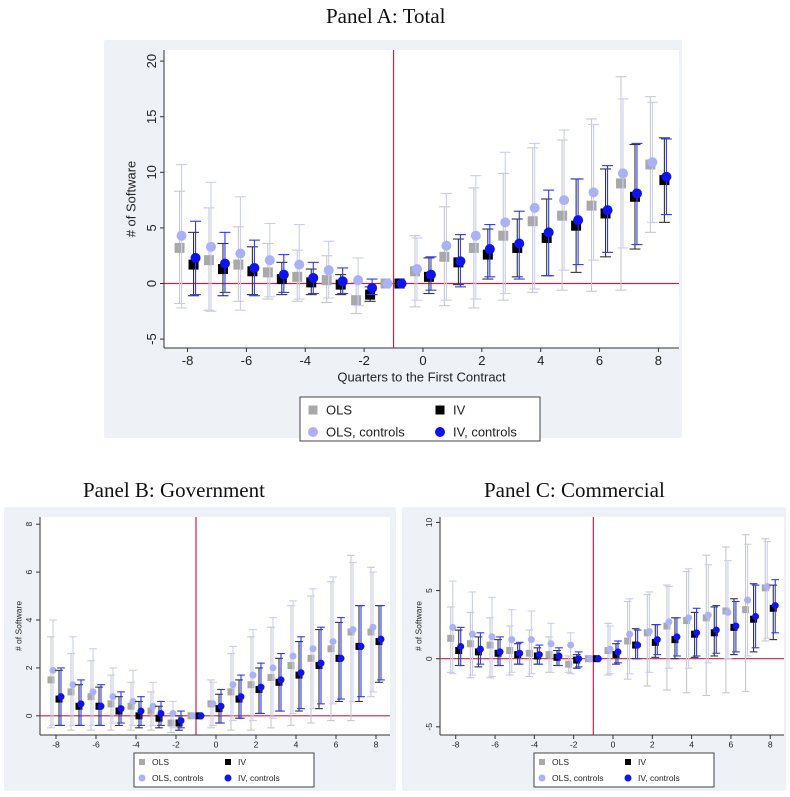 The image size is (790, 797). What do you see at coordinates (29, 667) in the screenshot?
I see `y-tick-label: 2` at bounding box center [29, 667].